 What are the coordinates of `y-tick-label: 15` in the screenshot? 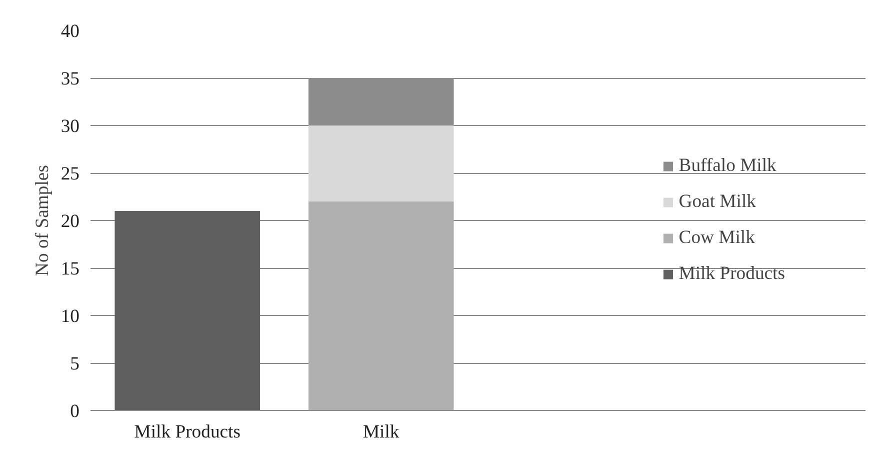 It's located at (70, 269).